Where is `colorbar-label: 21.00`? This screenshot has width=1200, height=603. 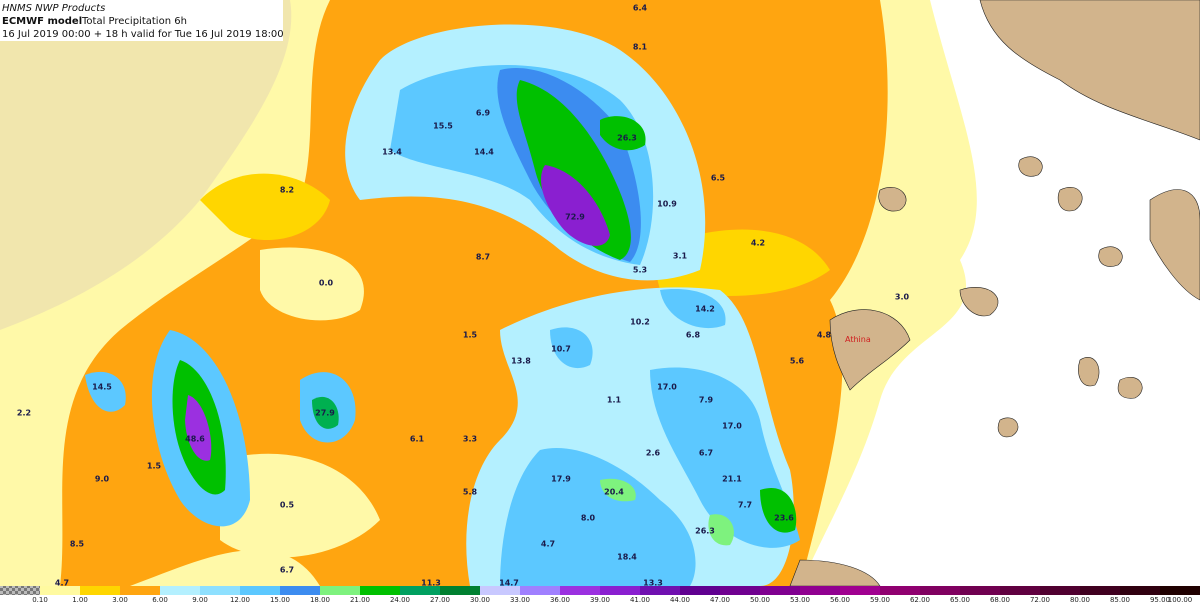
colorbar-label: 21.00 is located at coordinates (360, 599).